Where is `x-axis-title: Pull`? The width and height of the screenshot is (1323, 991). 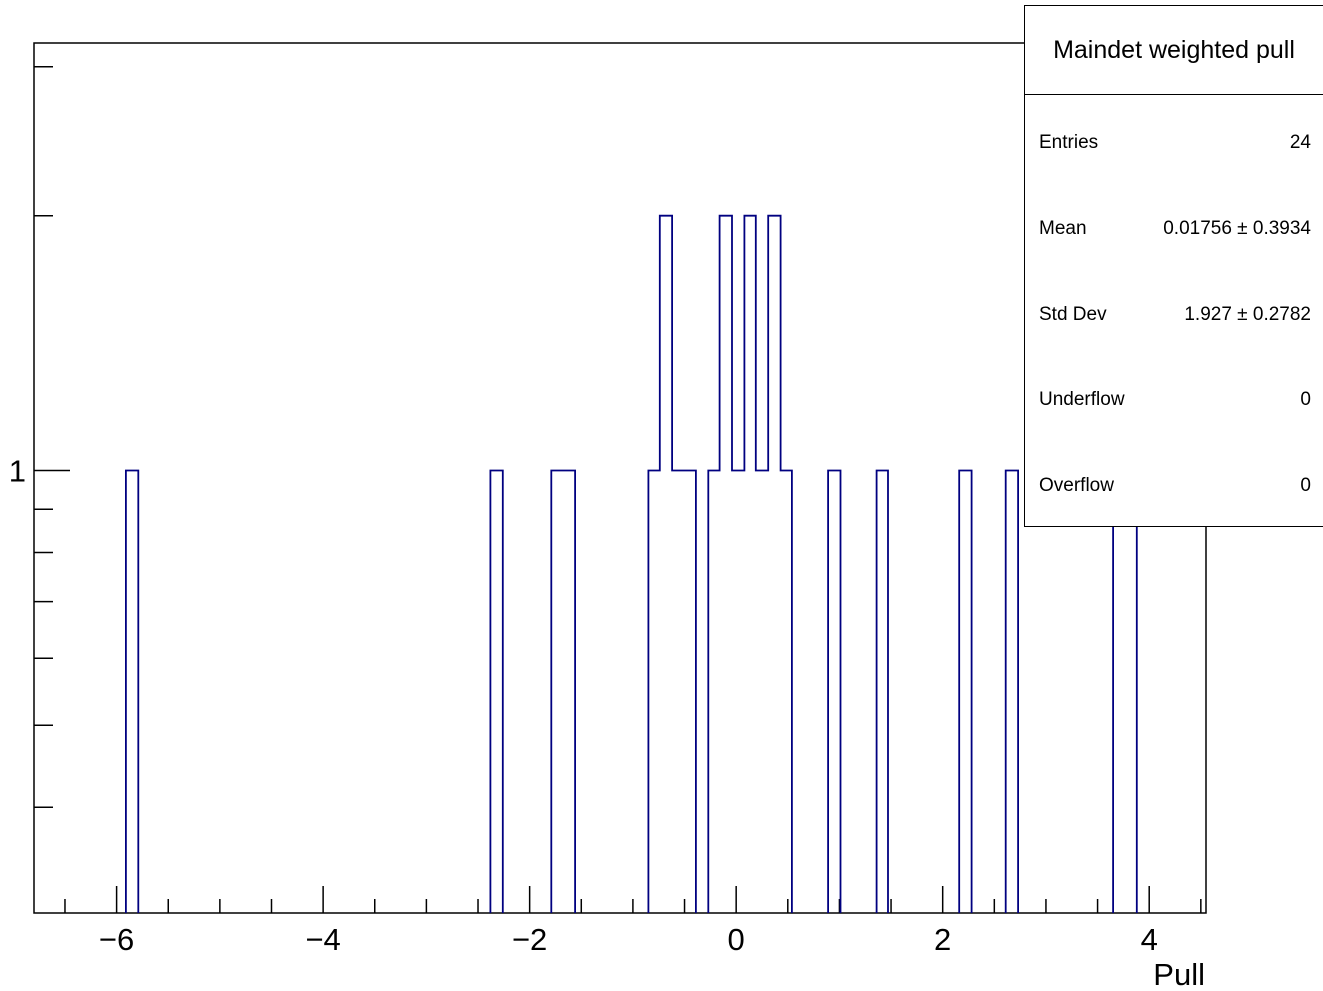 x-axis-title: Pull is located at coordinates (1179, 974).